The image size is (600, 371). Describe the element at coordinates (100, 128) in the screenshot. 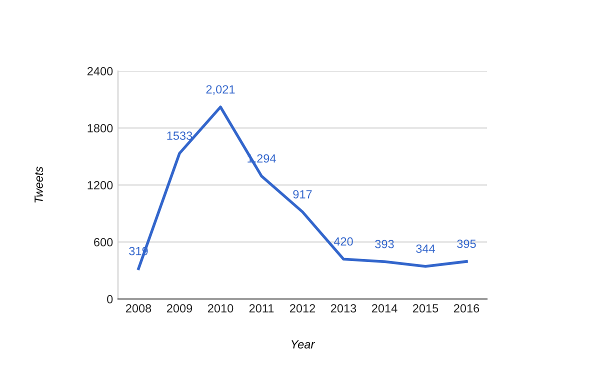

I see `y-tick-label: 1800` at that location.